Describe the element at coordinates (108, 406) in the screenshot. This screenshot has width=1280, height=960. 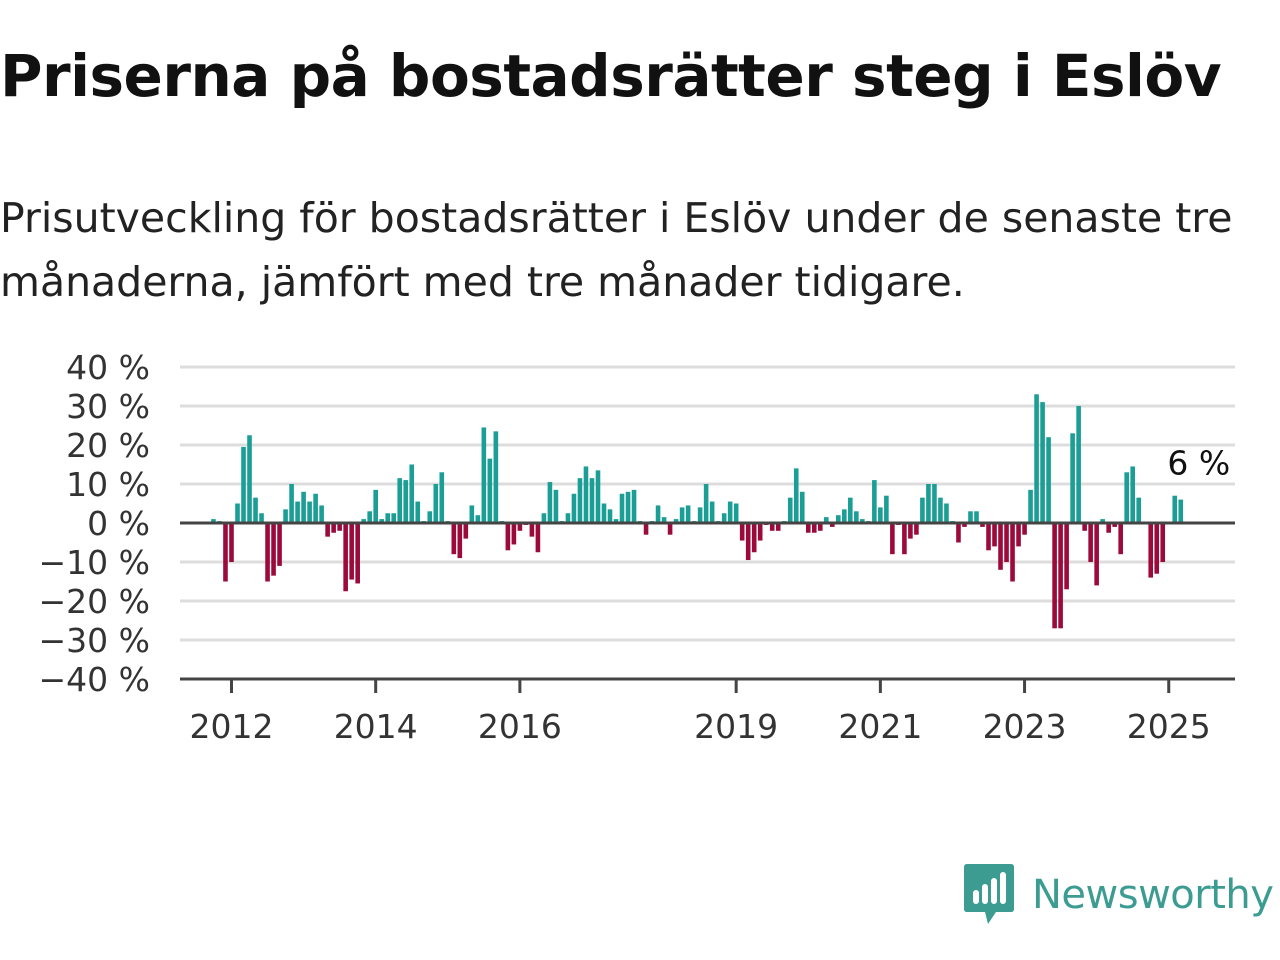
I see `y-tick-label: 30 %` at that location.